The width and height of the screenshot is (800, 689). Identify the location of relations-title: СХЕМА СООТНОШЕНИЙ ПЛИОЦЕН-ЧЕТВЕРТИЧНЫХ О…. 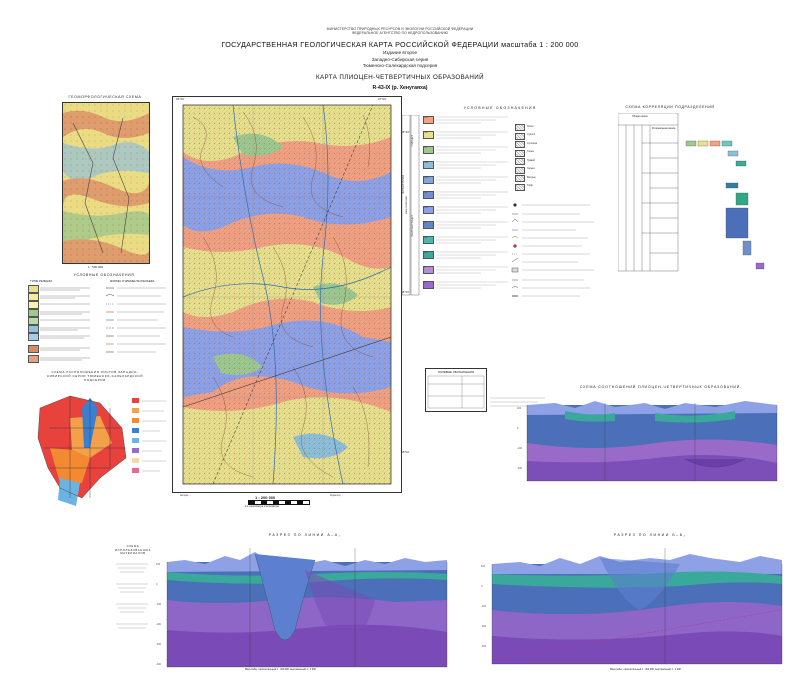
(660, 387).